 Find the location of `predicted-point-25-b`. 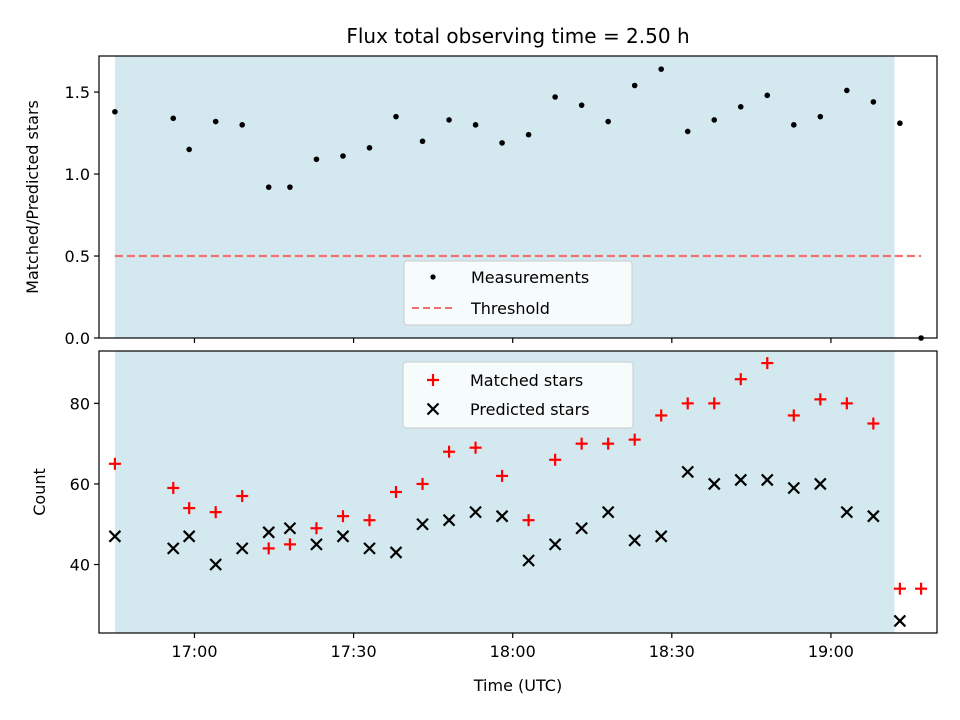

predicted-point-25-b is located at coordinates (767, 480).